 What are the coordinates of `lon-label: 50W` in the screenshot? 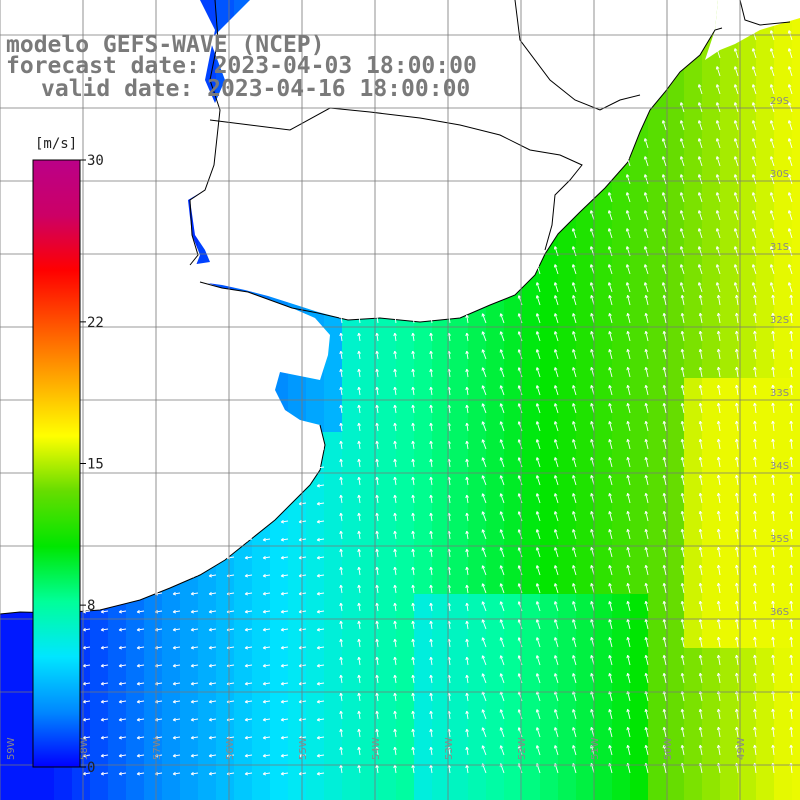 It's located at (668, 748).